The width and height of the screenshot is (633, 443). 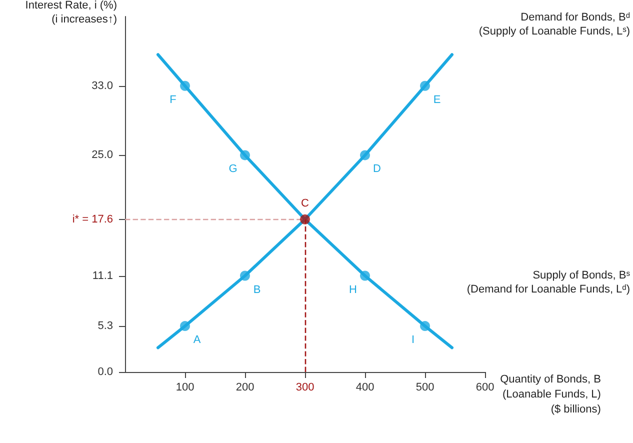 I want to click on x-tick-label: 100, so click(x=185, y=388).